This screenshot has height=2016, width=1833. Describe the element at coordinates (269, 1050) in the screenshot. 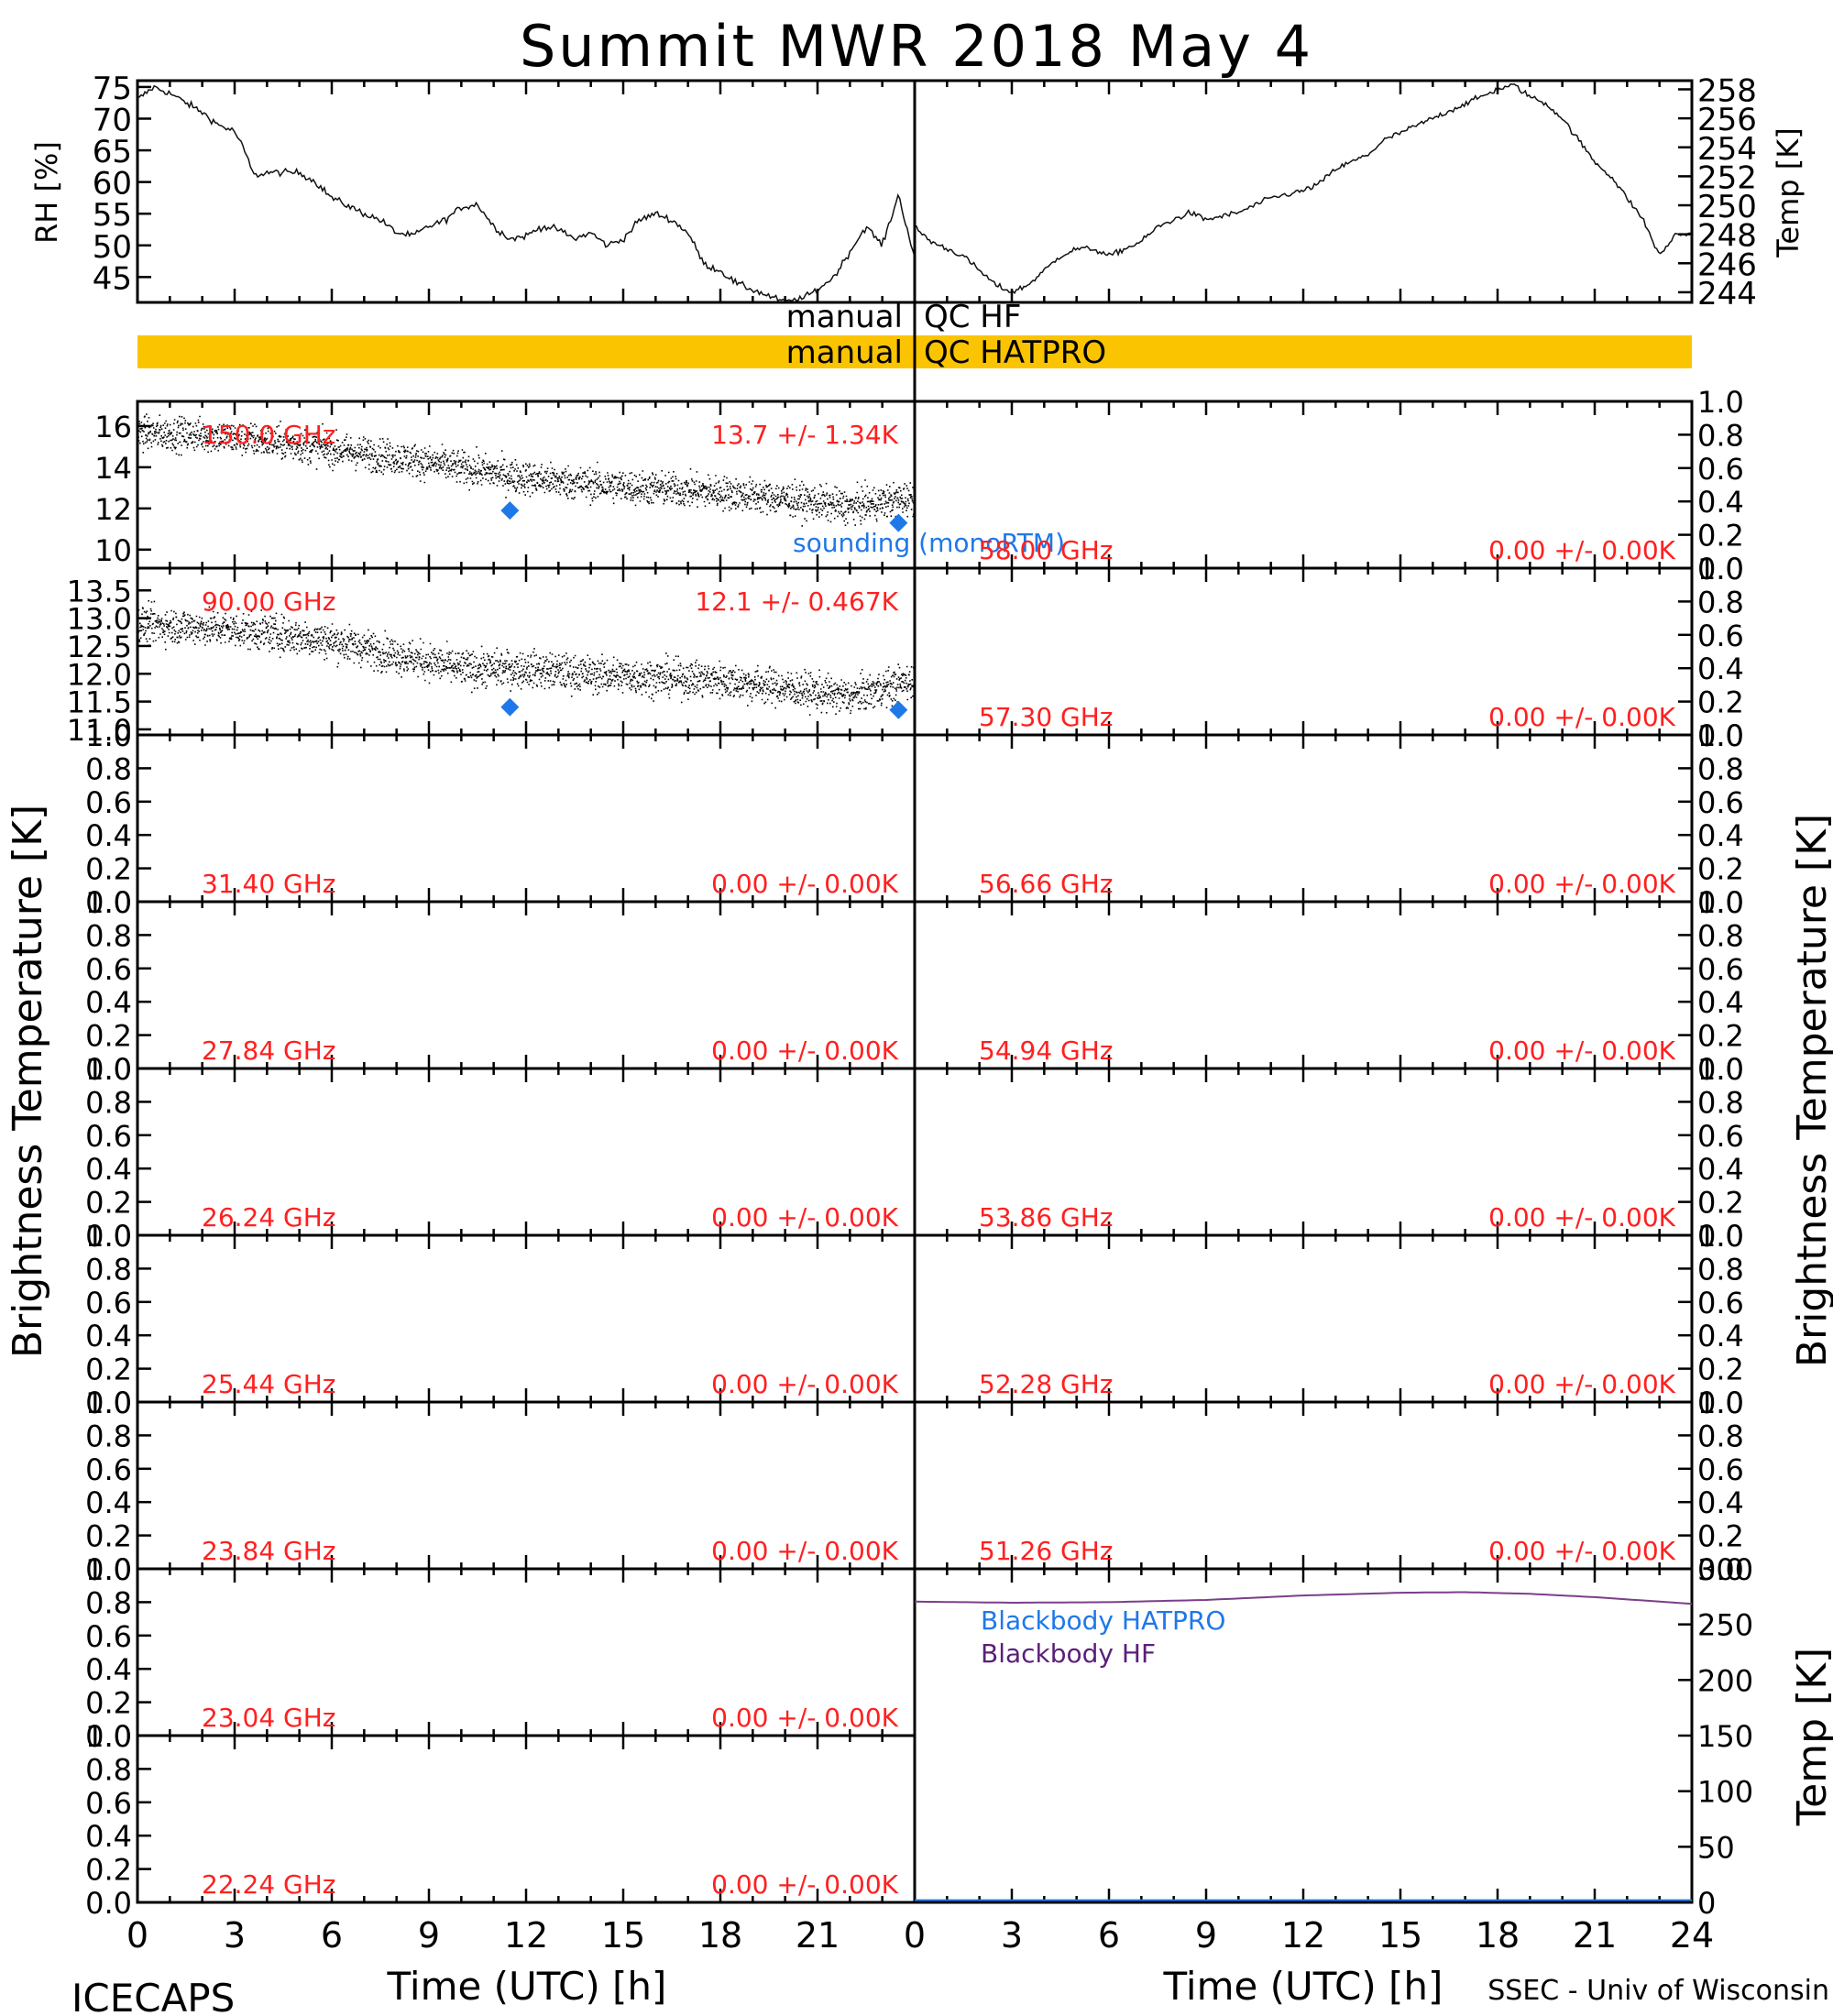

I see `channel-label: 27.84 GHz` at that location.